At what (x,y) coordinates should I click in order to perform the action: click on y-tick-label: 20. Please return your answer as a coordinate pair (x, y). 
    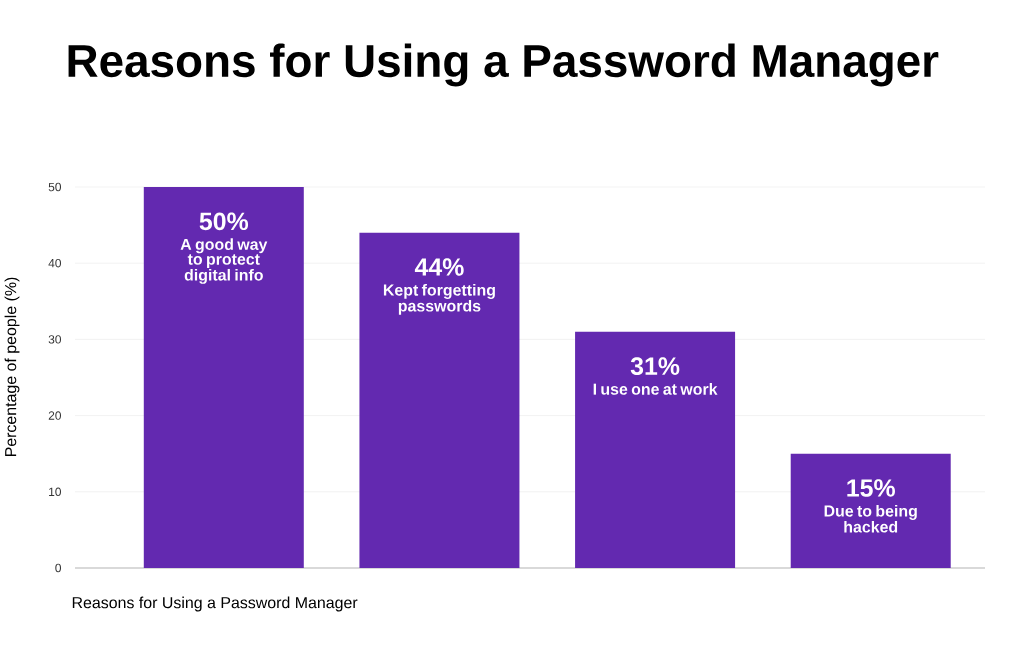
    Looking at the image, I should click on (55, 415).